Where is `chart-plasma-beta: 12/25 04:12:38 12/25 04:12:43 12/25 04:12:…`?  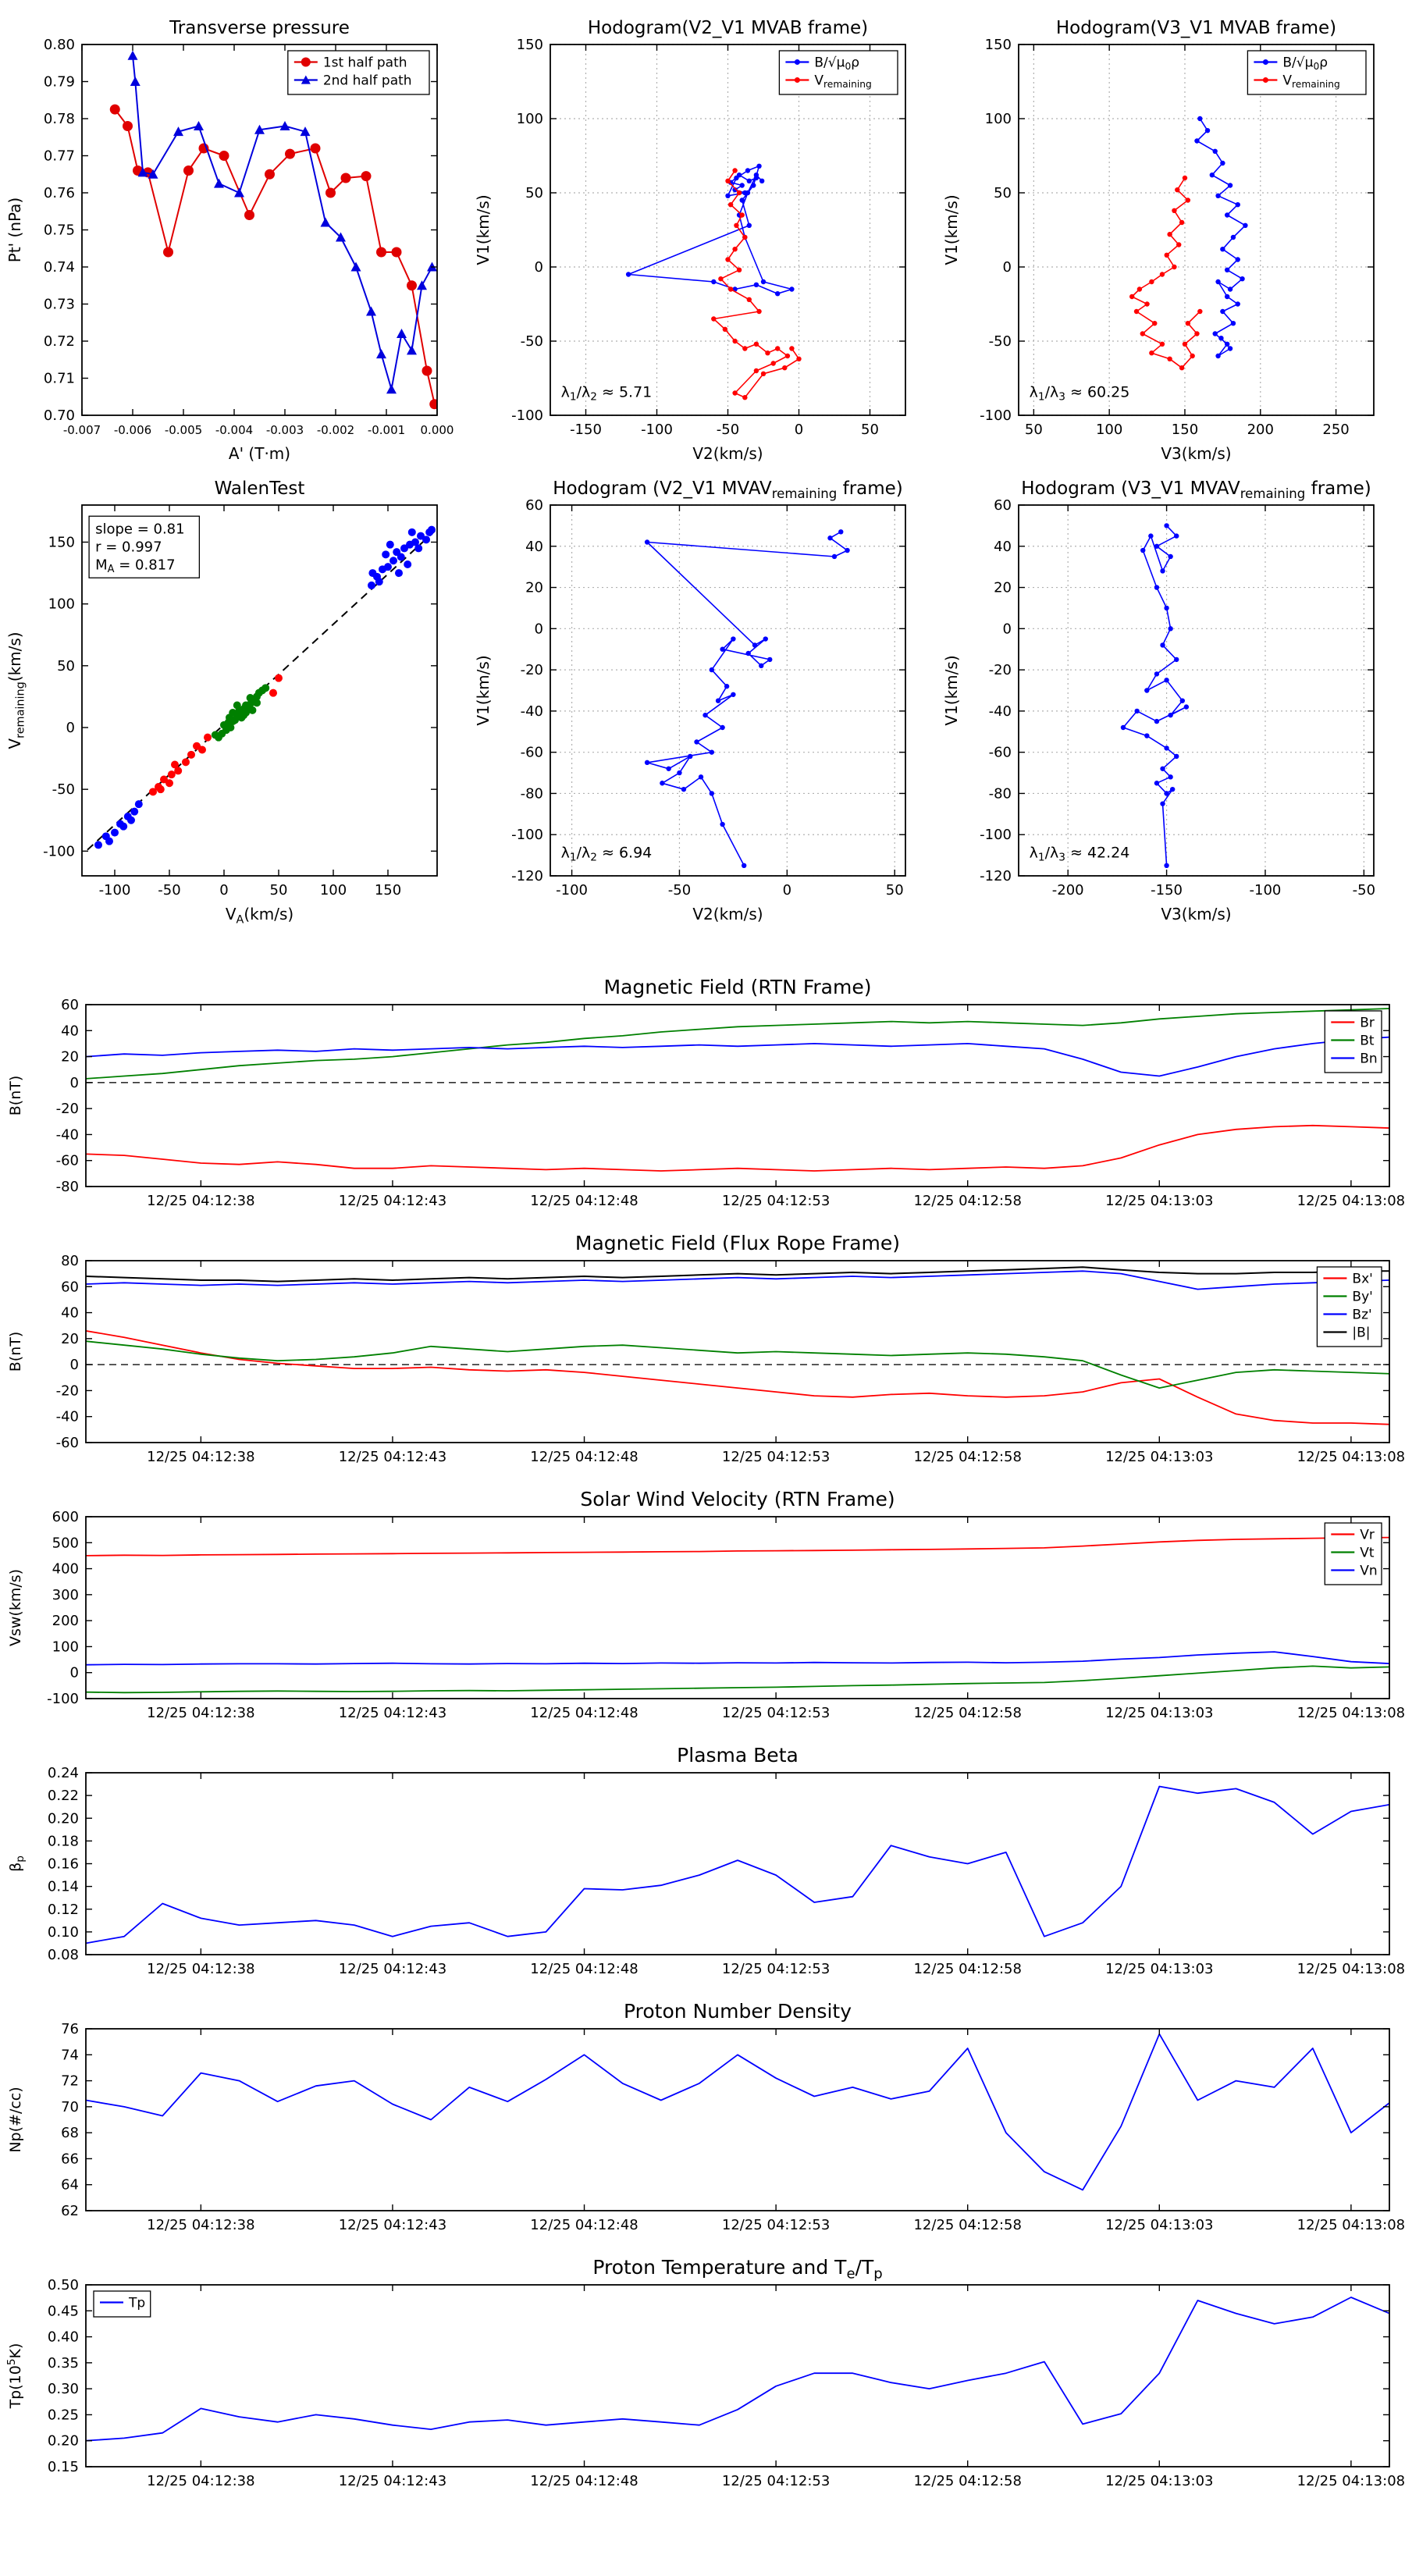
chart-plasma-beta: 12/25 04:12:38 12/25 04:12:43 12/25 04:12:… is located at coordinates (706, 1860).